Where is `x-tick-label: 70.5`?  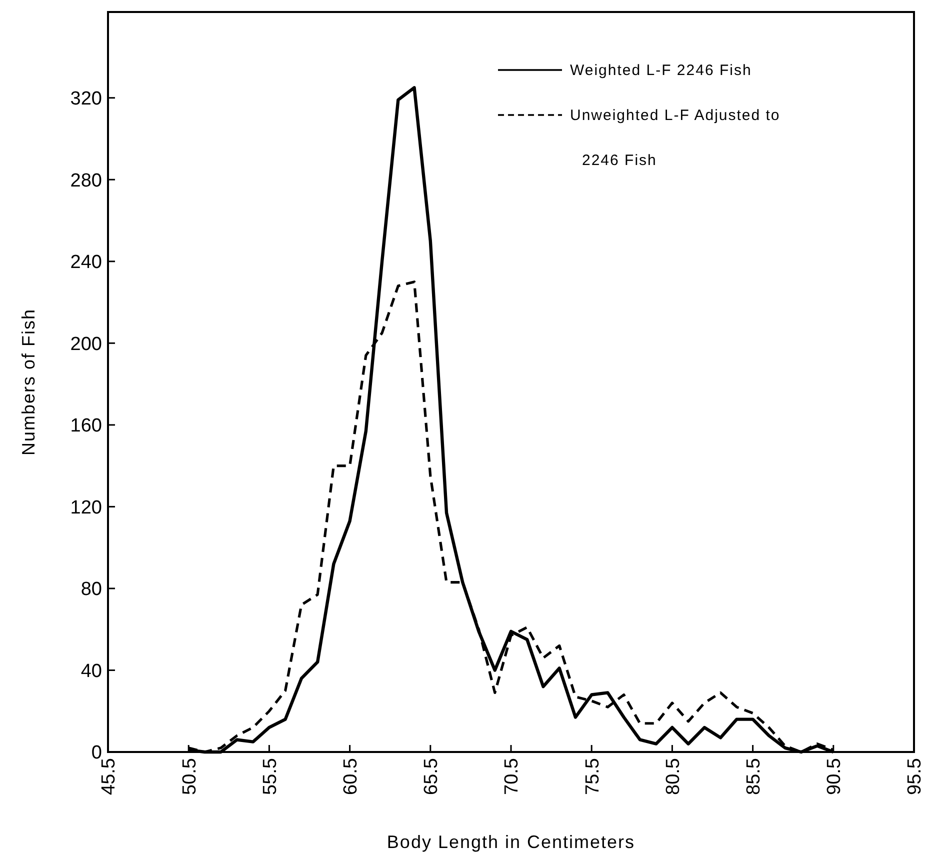 x-tick-label: 70.5 is located at coordinates (512, 776).